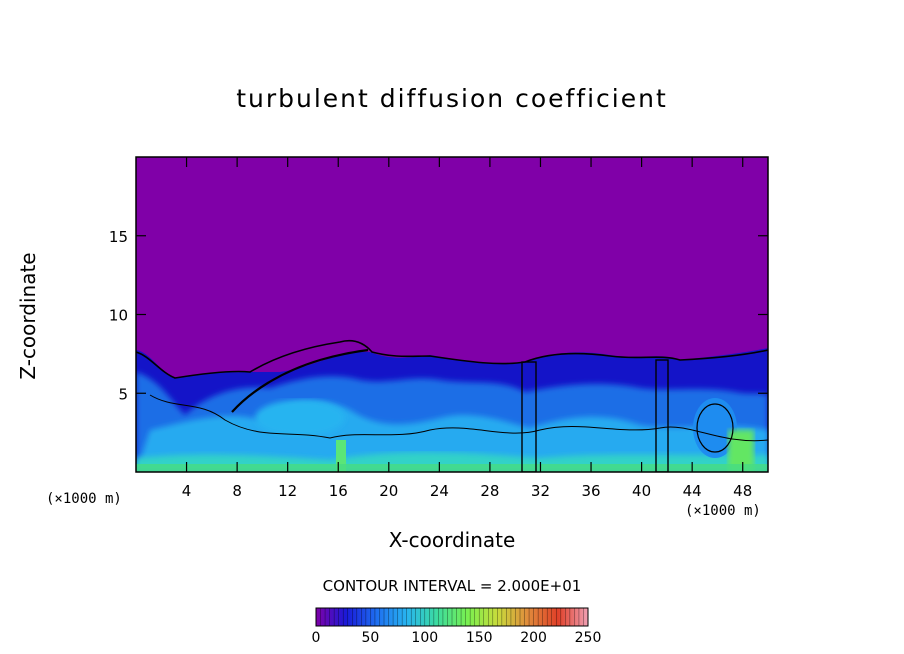 This screenshot has height=654, width=904. Describe the element at coordinates (370, 638) in the screenshot. I see `colorbar-tick-label: 50` at that location.